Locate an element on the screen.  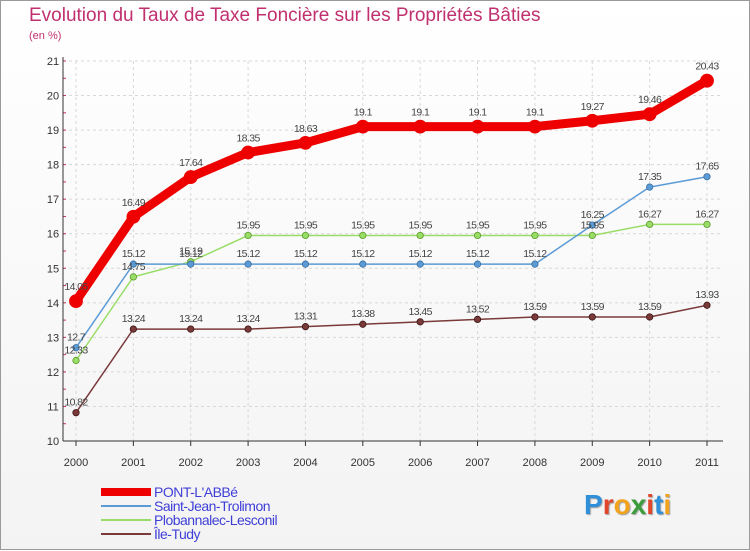
y-tick-label: 21 is located at coordinates (53, 62).